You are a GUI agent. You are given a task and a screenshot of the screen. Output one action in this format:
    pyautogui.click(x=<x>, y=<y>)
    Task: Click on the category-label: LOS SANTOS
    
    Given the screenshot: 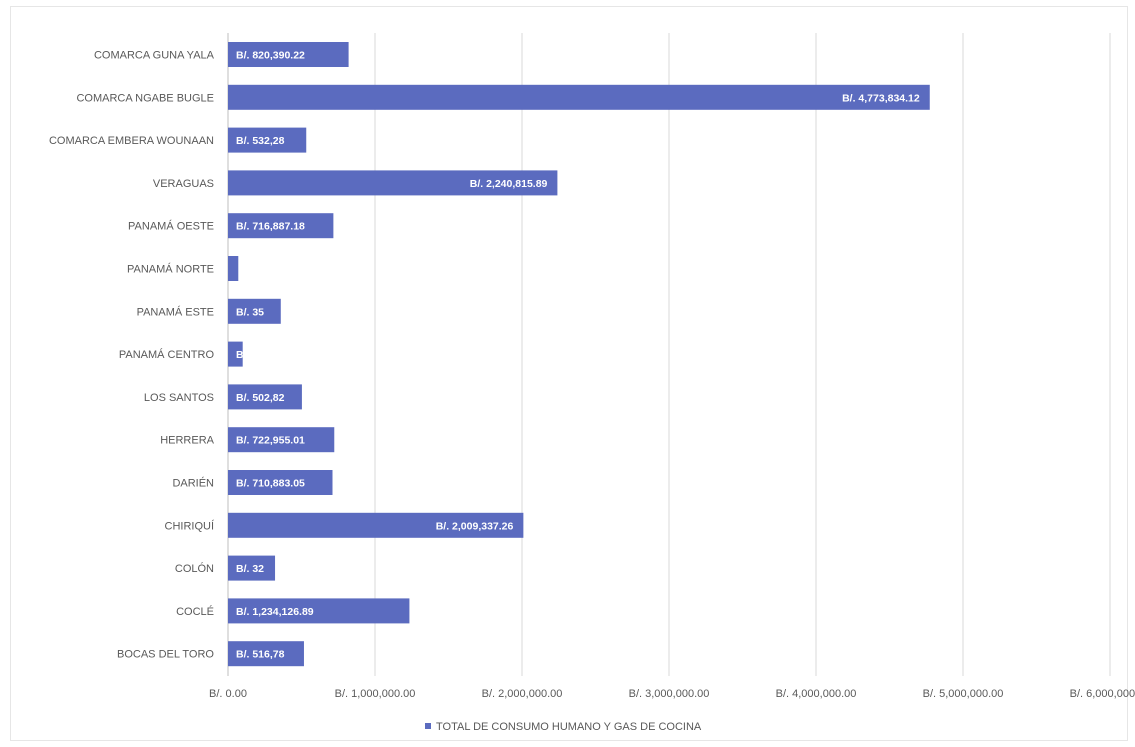 What is the action you would take?
    pyautogui.click(x=179, y=398)
    